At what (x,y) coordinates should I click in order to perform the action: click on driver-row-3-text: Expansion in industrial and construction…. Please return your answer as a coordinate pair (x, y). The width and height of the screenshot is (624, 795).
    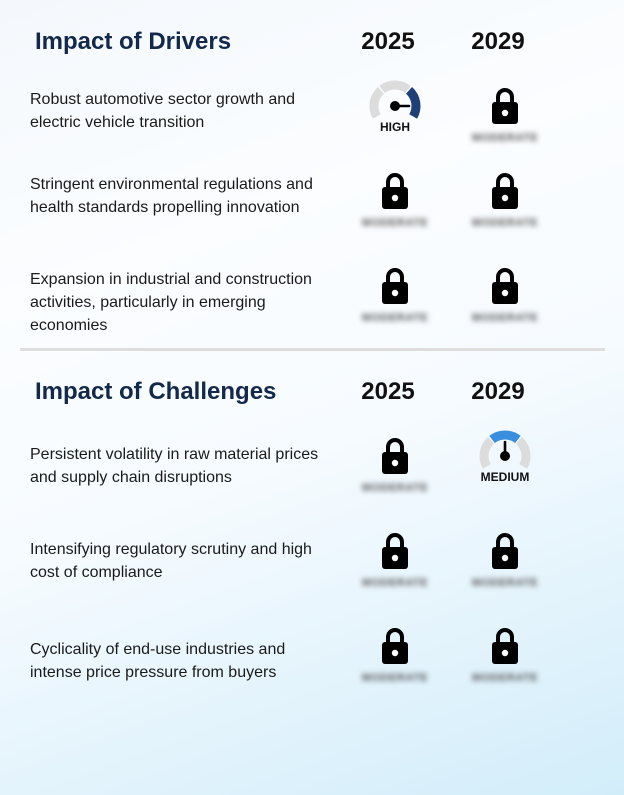
    Looking at the image, I should click on (171, 302).